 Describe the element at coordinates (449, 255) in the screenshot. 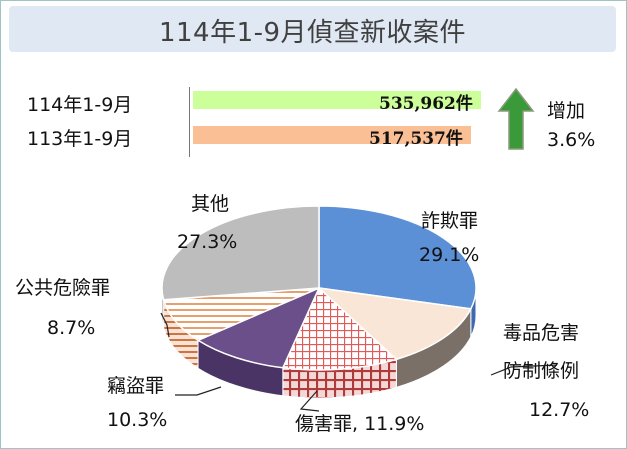

I see `slice-value-fraud: 29.1%` at that location.